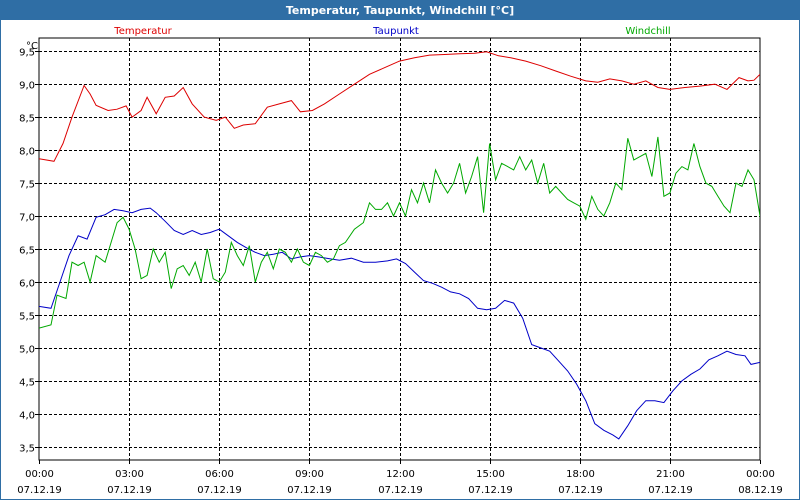 The height and width of the screenshot is (500, 800). I want to click on legend: Temperatur Taupunkt Windchill, so click(391, 31).